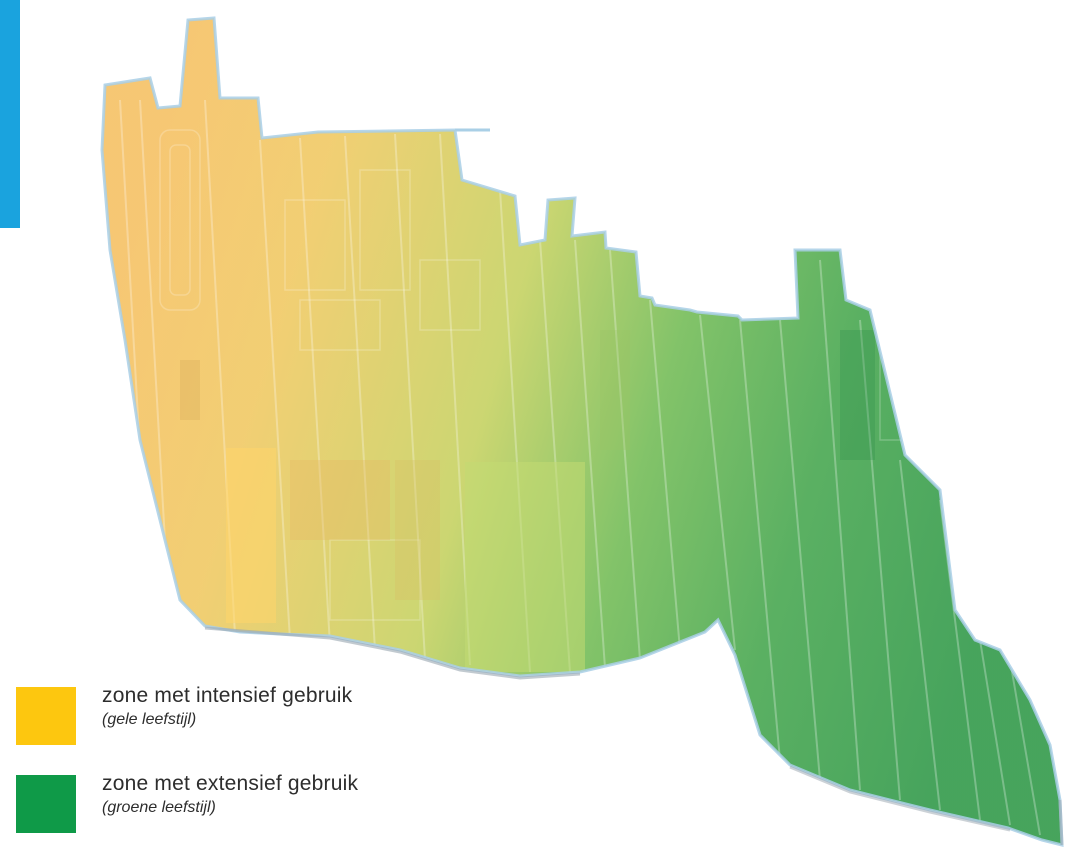 This screenshot has width=1066, height=847. I want to click on legend-sublabel: (groene leefstijl), so click(159, 807).